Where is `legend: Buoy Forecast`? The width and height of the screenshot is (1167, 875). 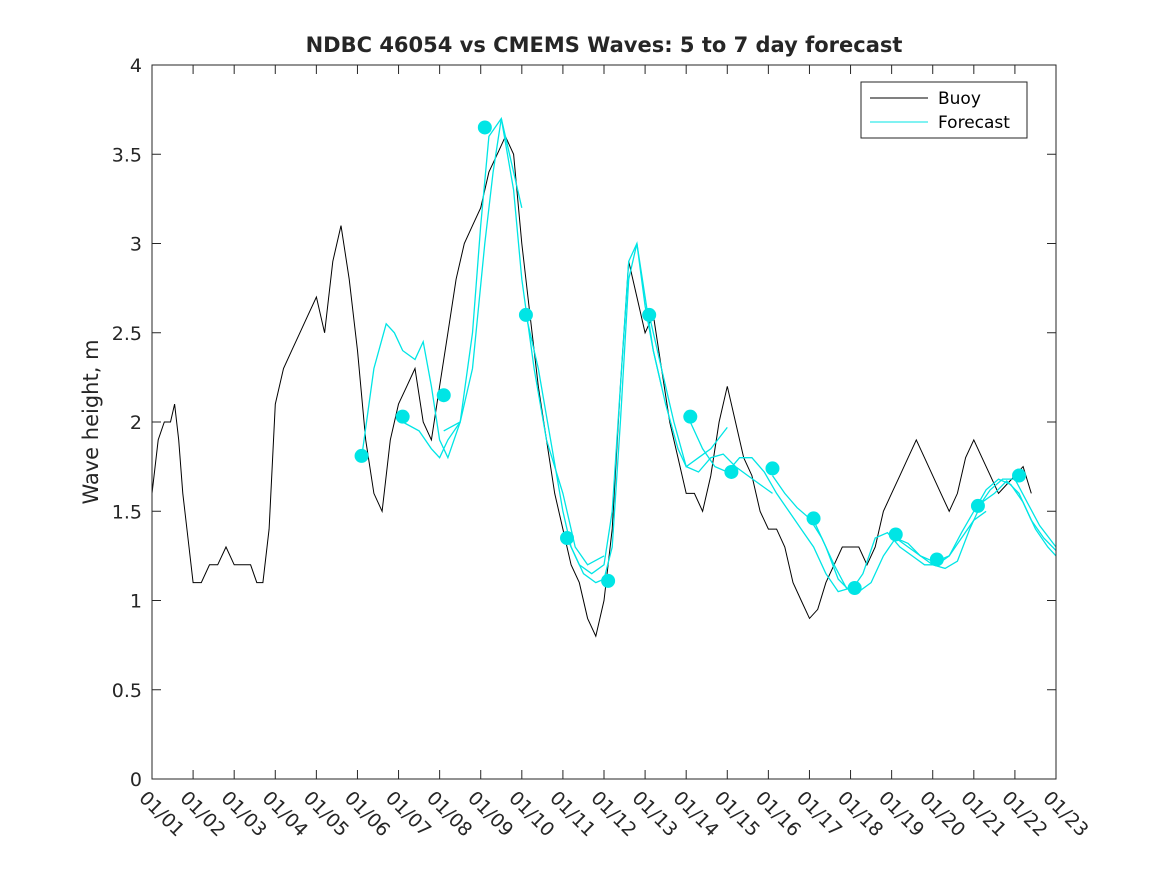
legend: Buoy Forecast is located at coordinates (944, 110).